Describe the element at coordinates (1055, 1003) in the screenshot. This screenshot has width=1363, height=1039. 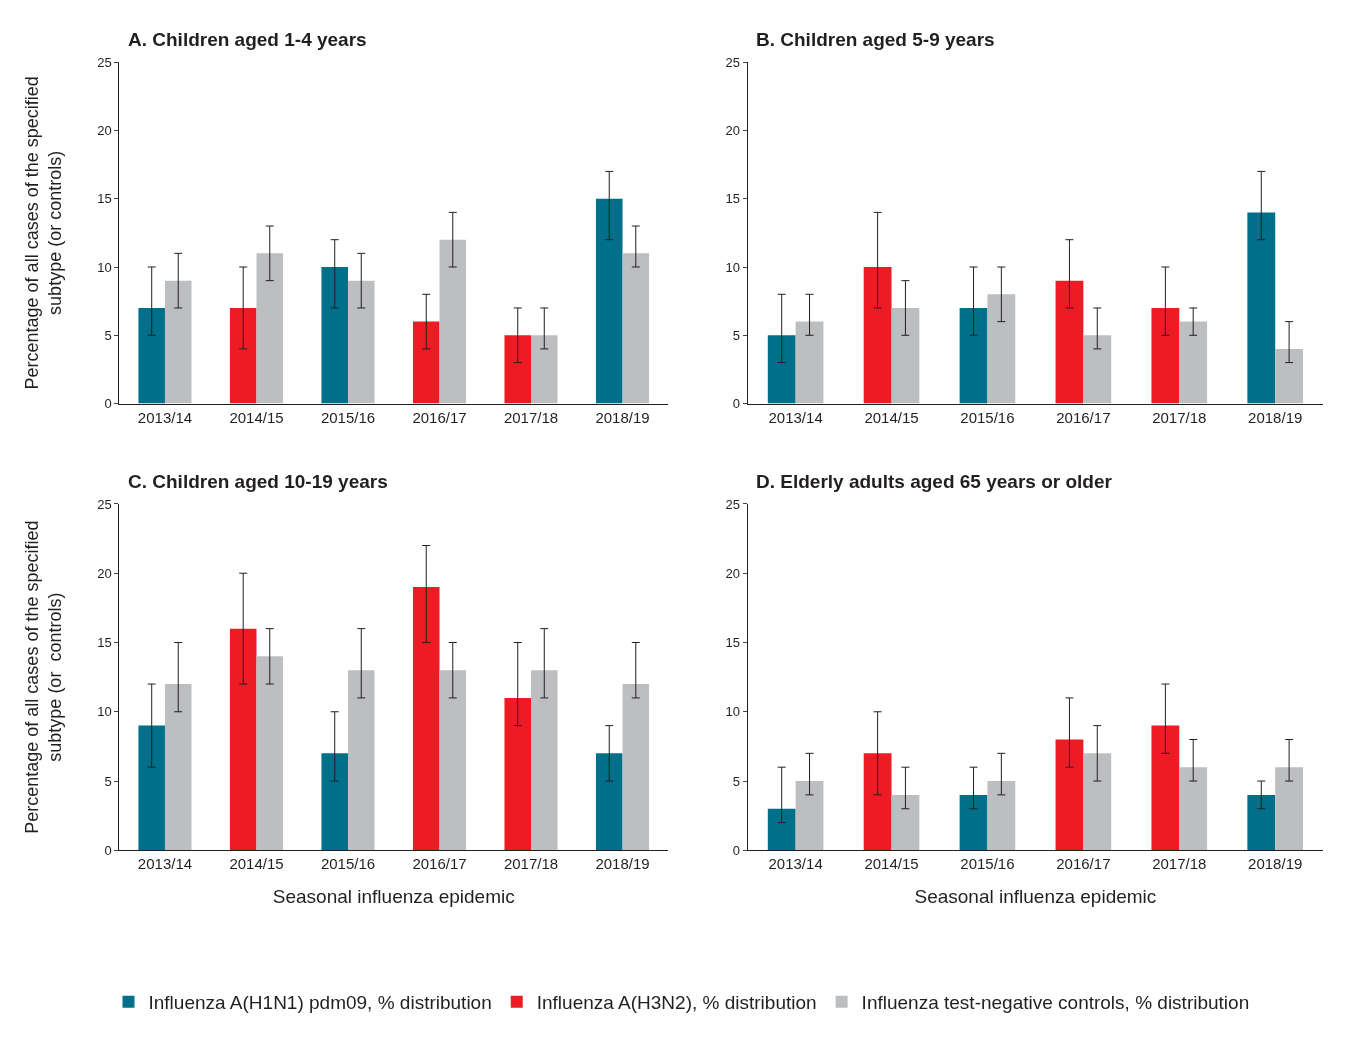
I see `legend-label: Influenza test-negative controls, % distribution` at that location.